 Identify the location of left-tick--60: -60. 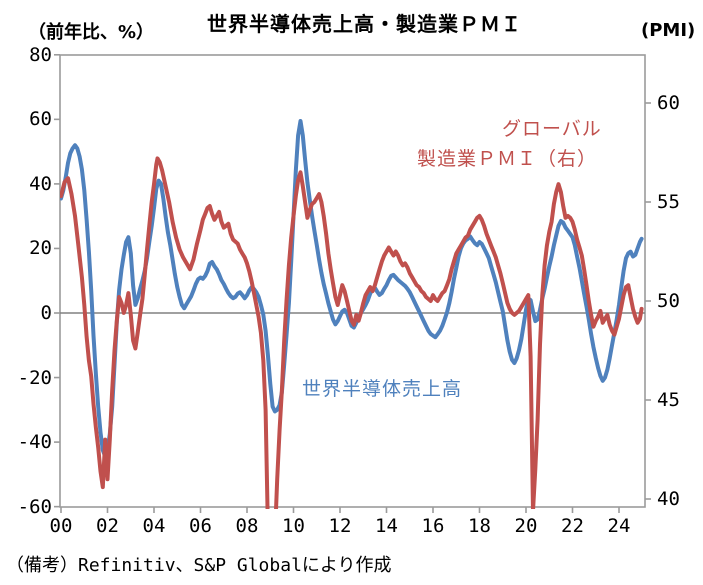
(34, 506).